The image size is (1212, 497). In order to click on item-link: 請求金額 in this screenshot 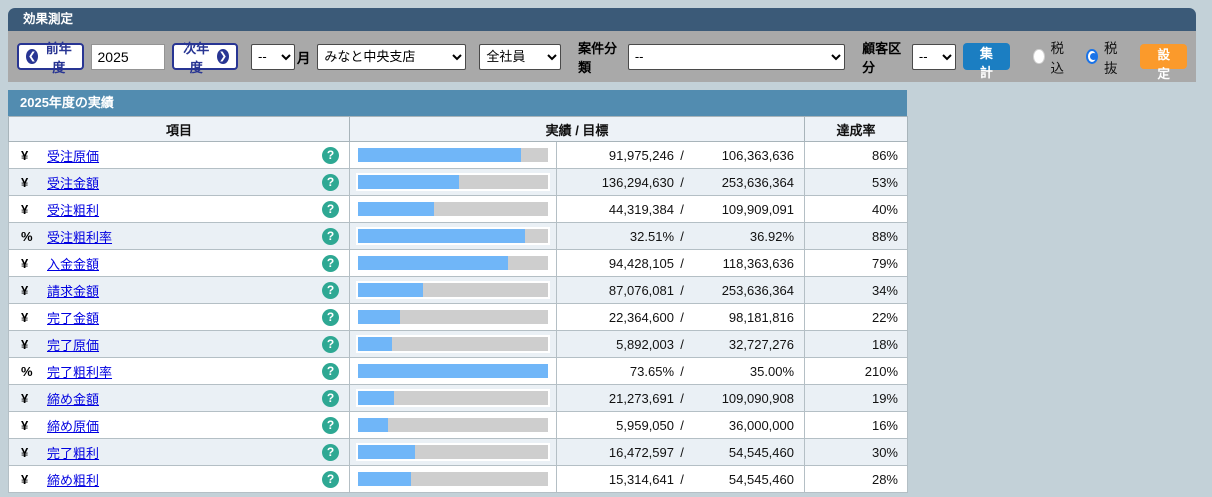, I will do `click(73, 291)`.